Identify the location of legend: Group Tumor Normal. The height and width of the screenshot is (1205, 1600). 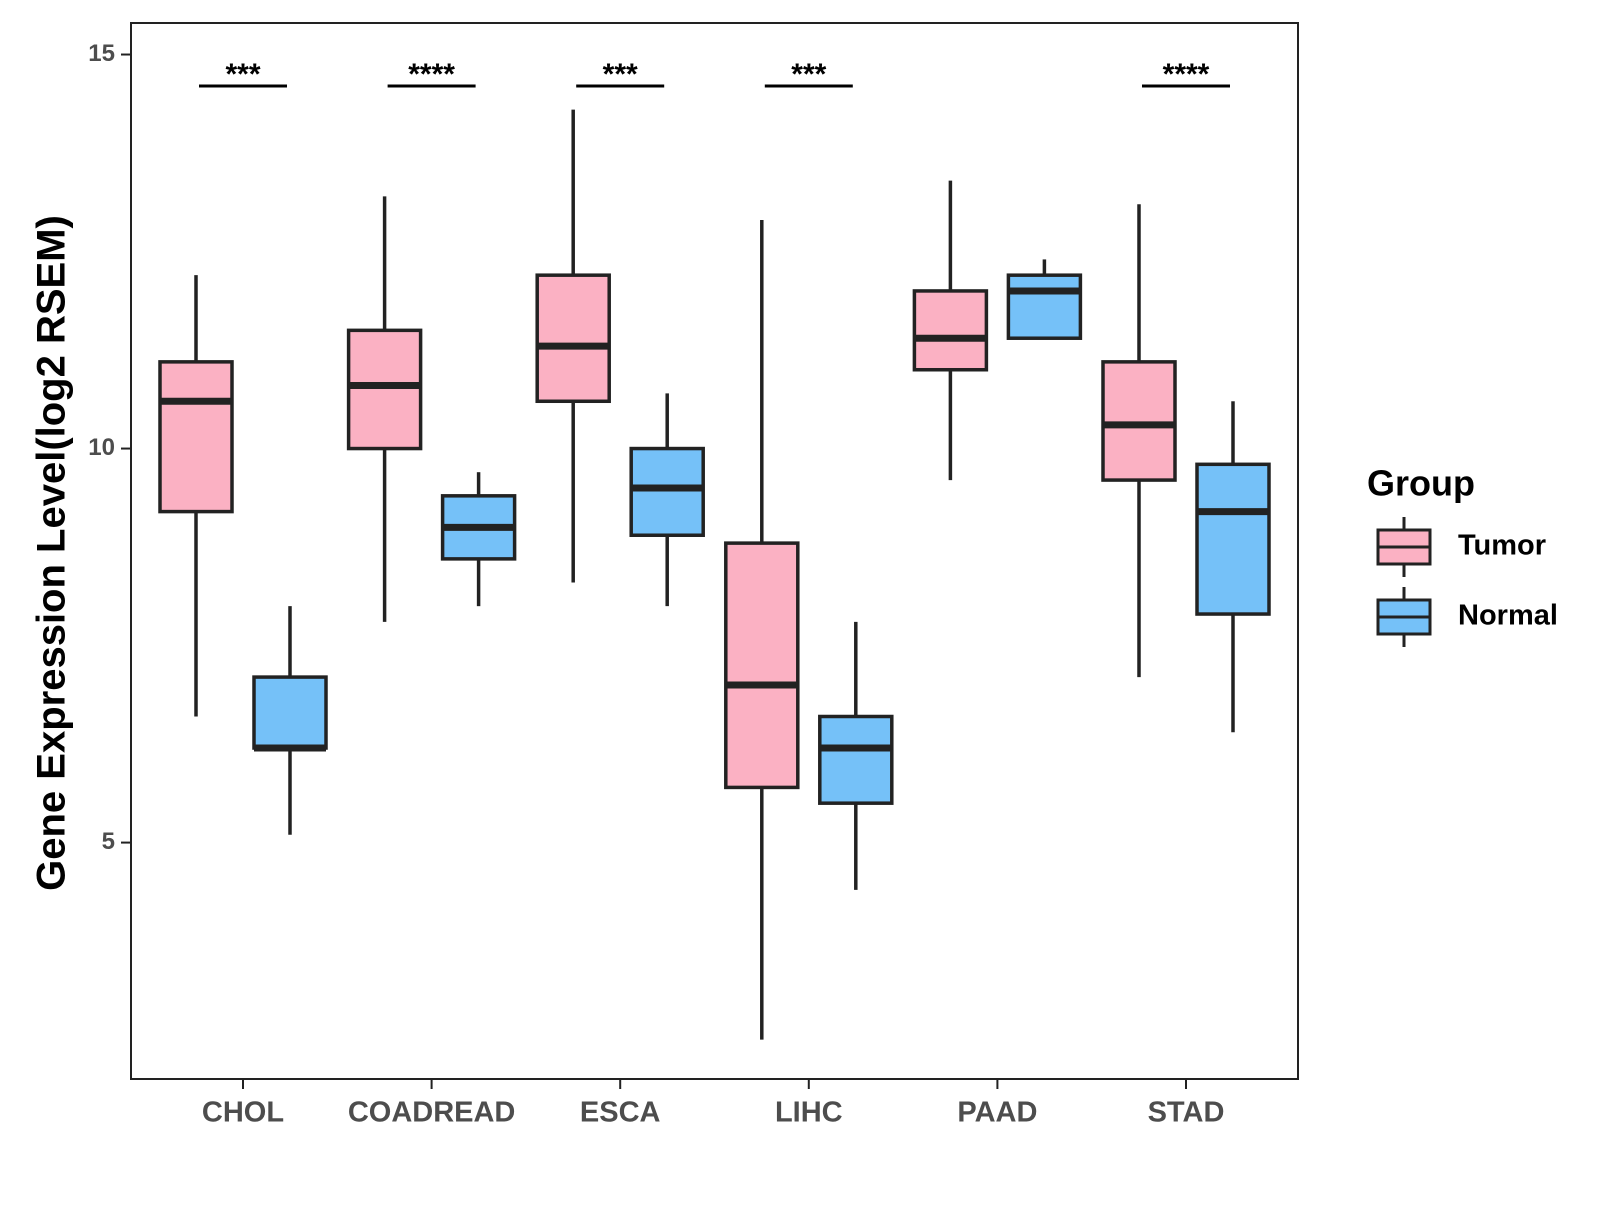
(1462, 555).